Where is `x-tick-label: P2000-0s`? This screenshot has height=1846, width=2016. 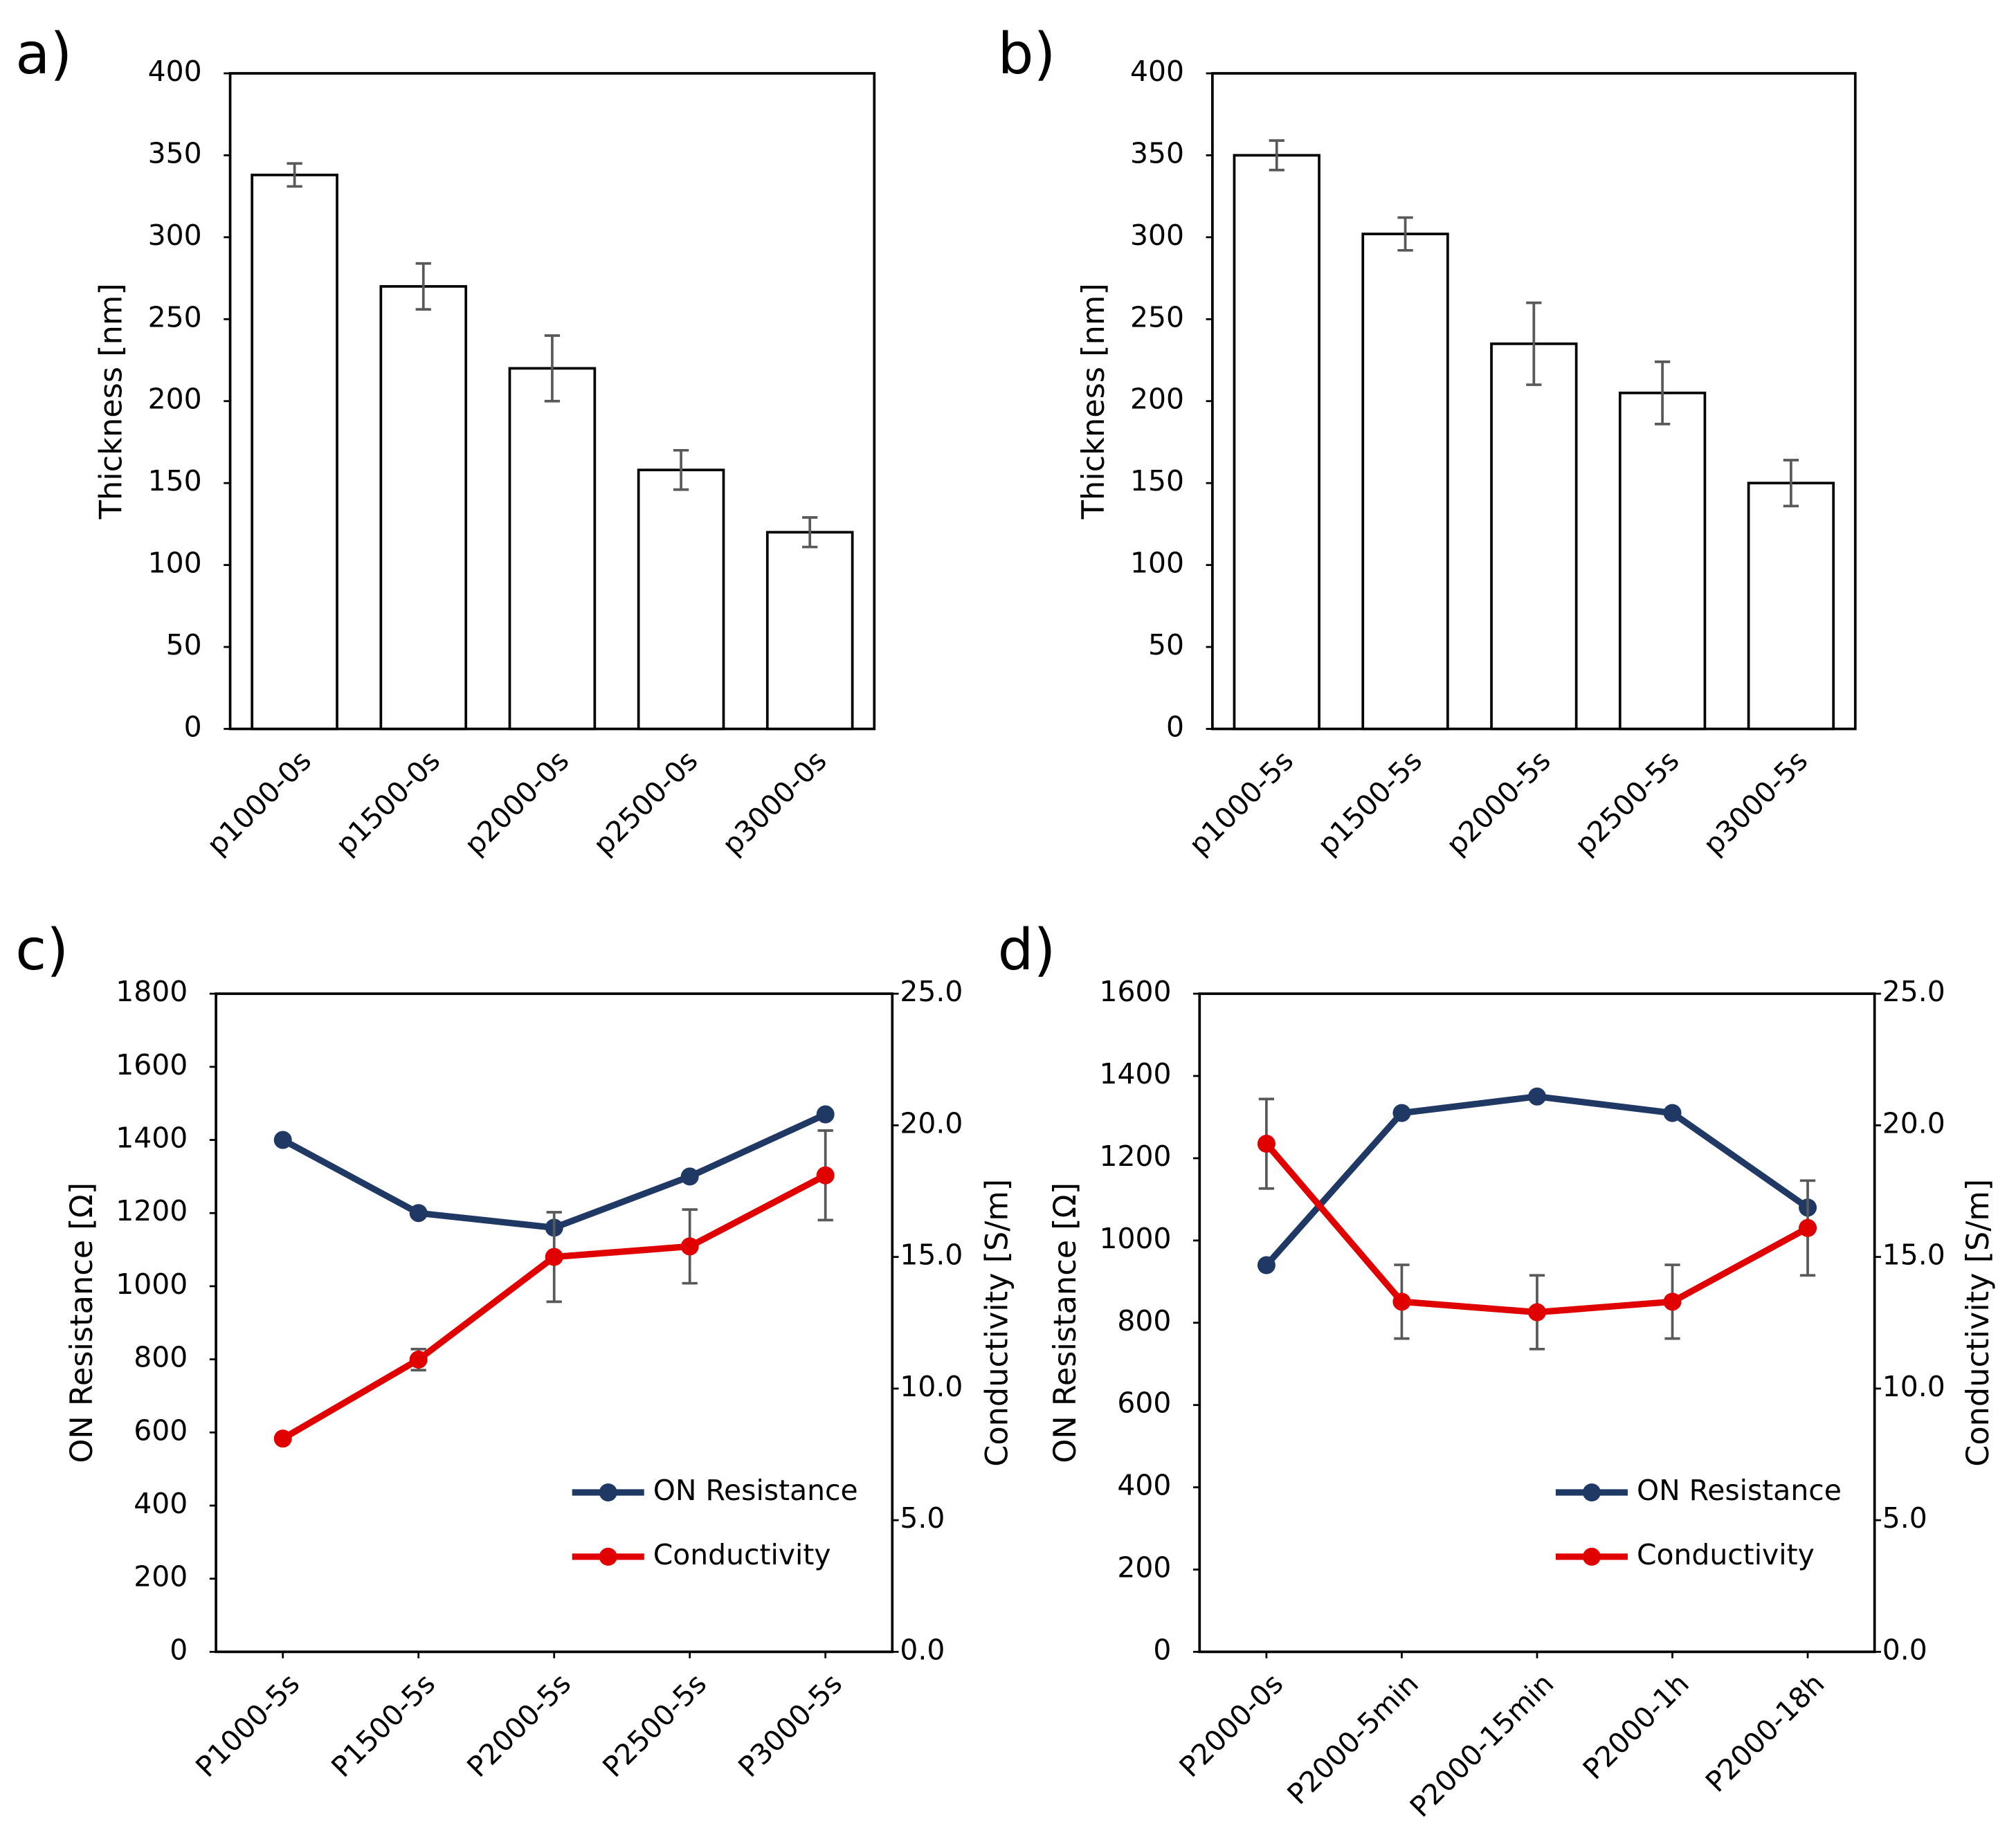
x-tick-label: P2000-0s is located at coordinates (1231, 1725).